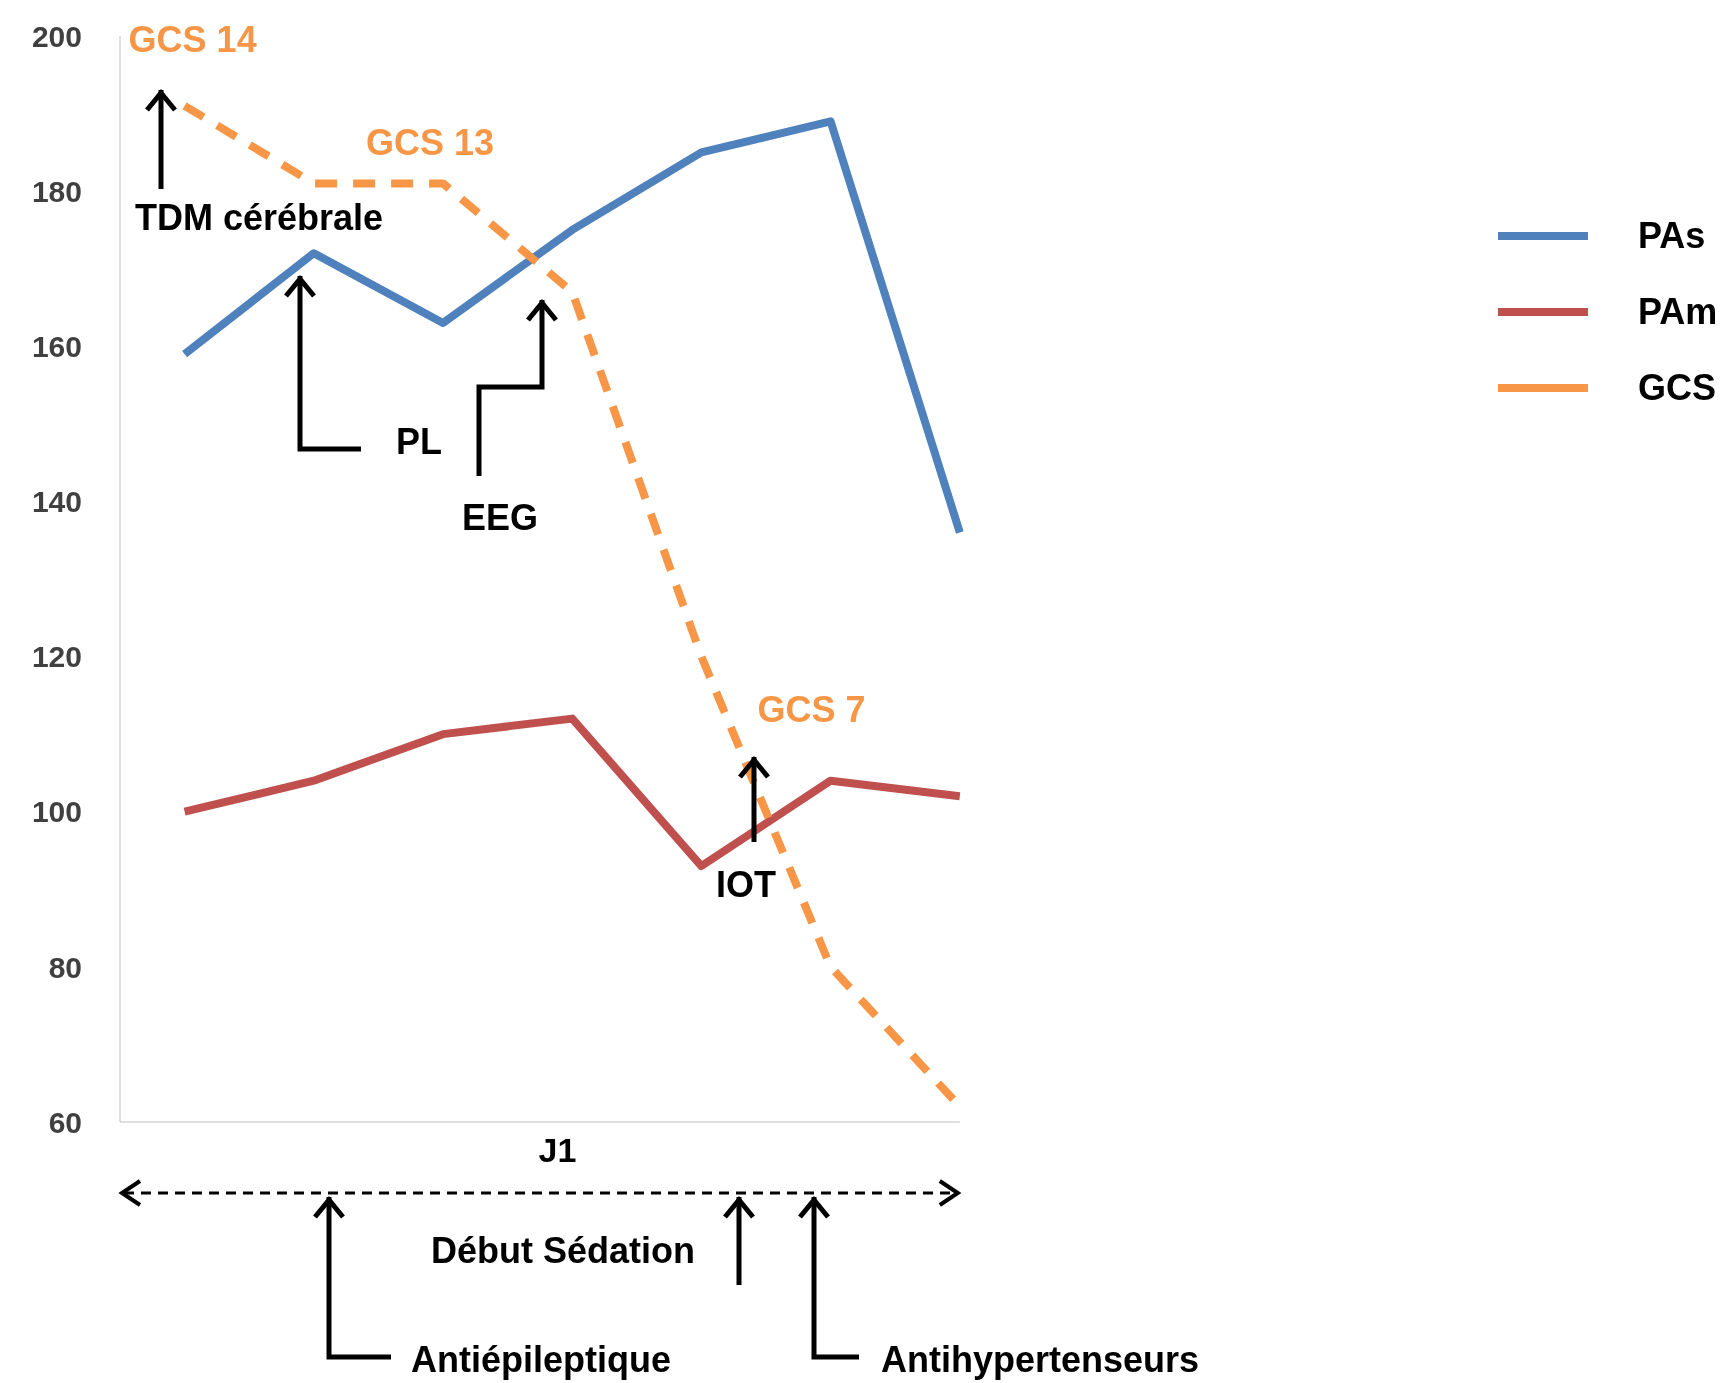 The image size is (1729, 1383). Describe the element at coordinates (56, 657) in the screenshot. I see `y-tick-label: 120` at that location.